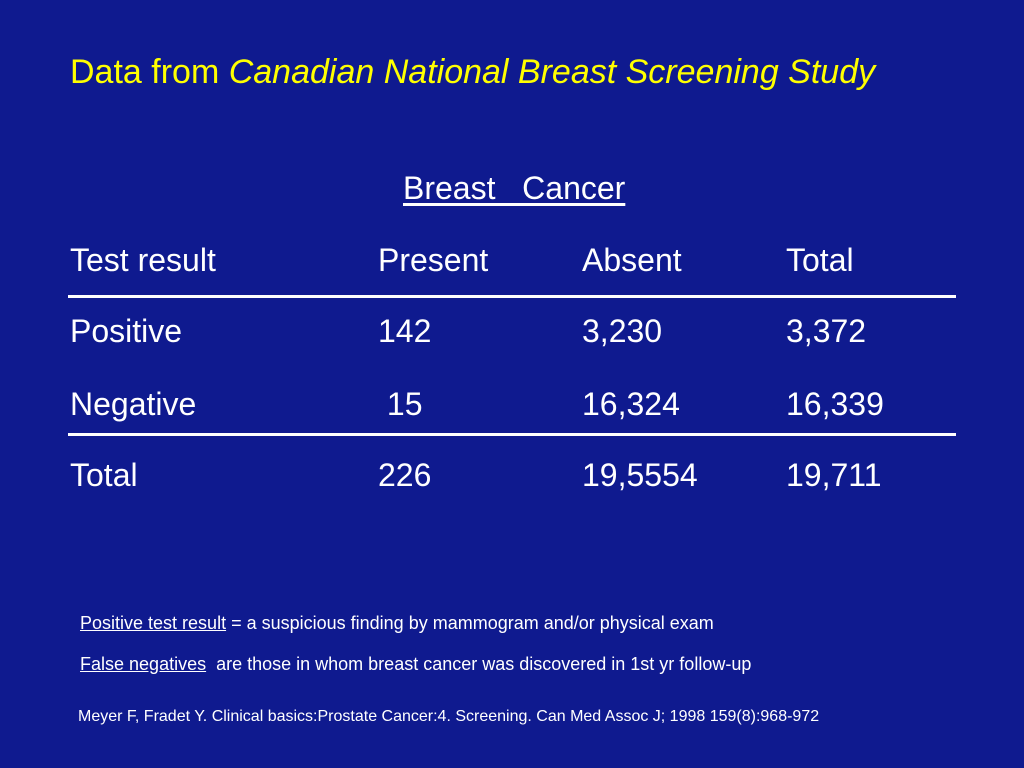 The width and height of the screenshot is (1024, 768). What do you see at coordinates (400, 404) in the screenshot?
I see `cell-present: 15` at bounding box center [400, 404].